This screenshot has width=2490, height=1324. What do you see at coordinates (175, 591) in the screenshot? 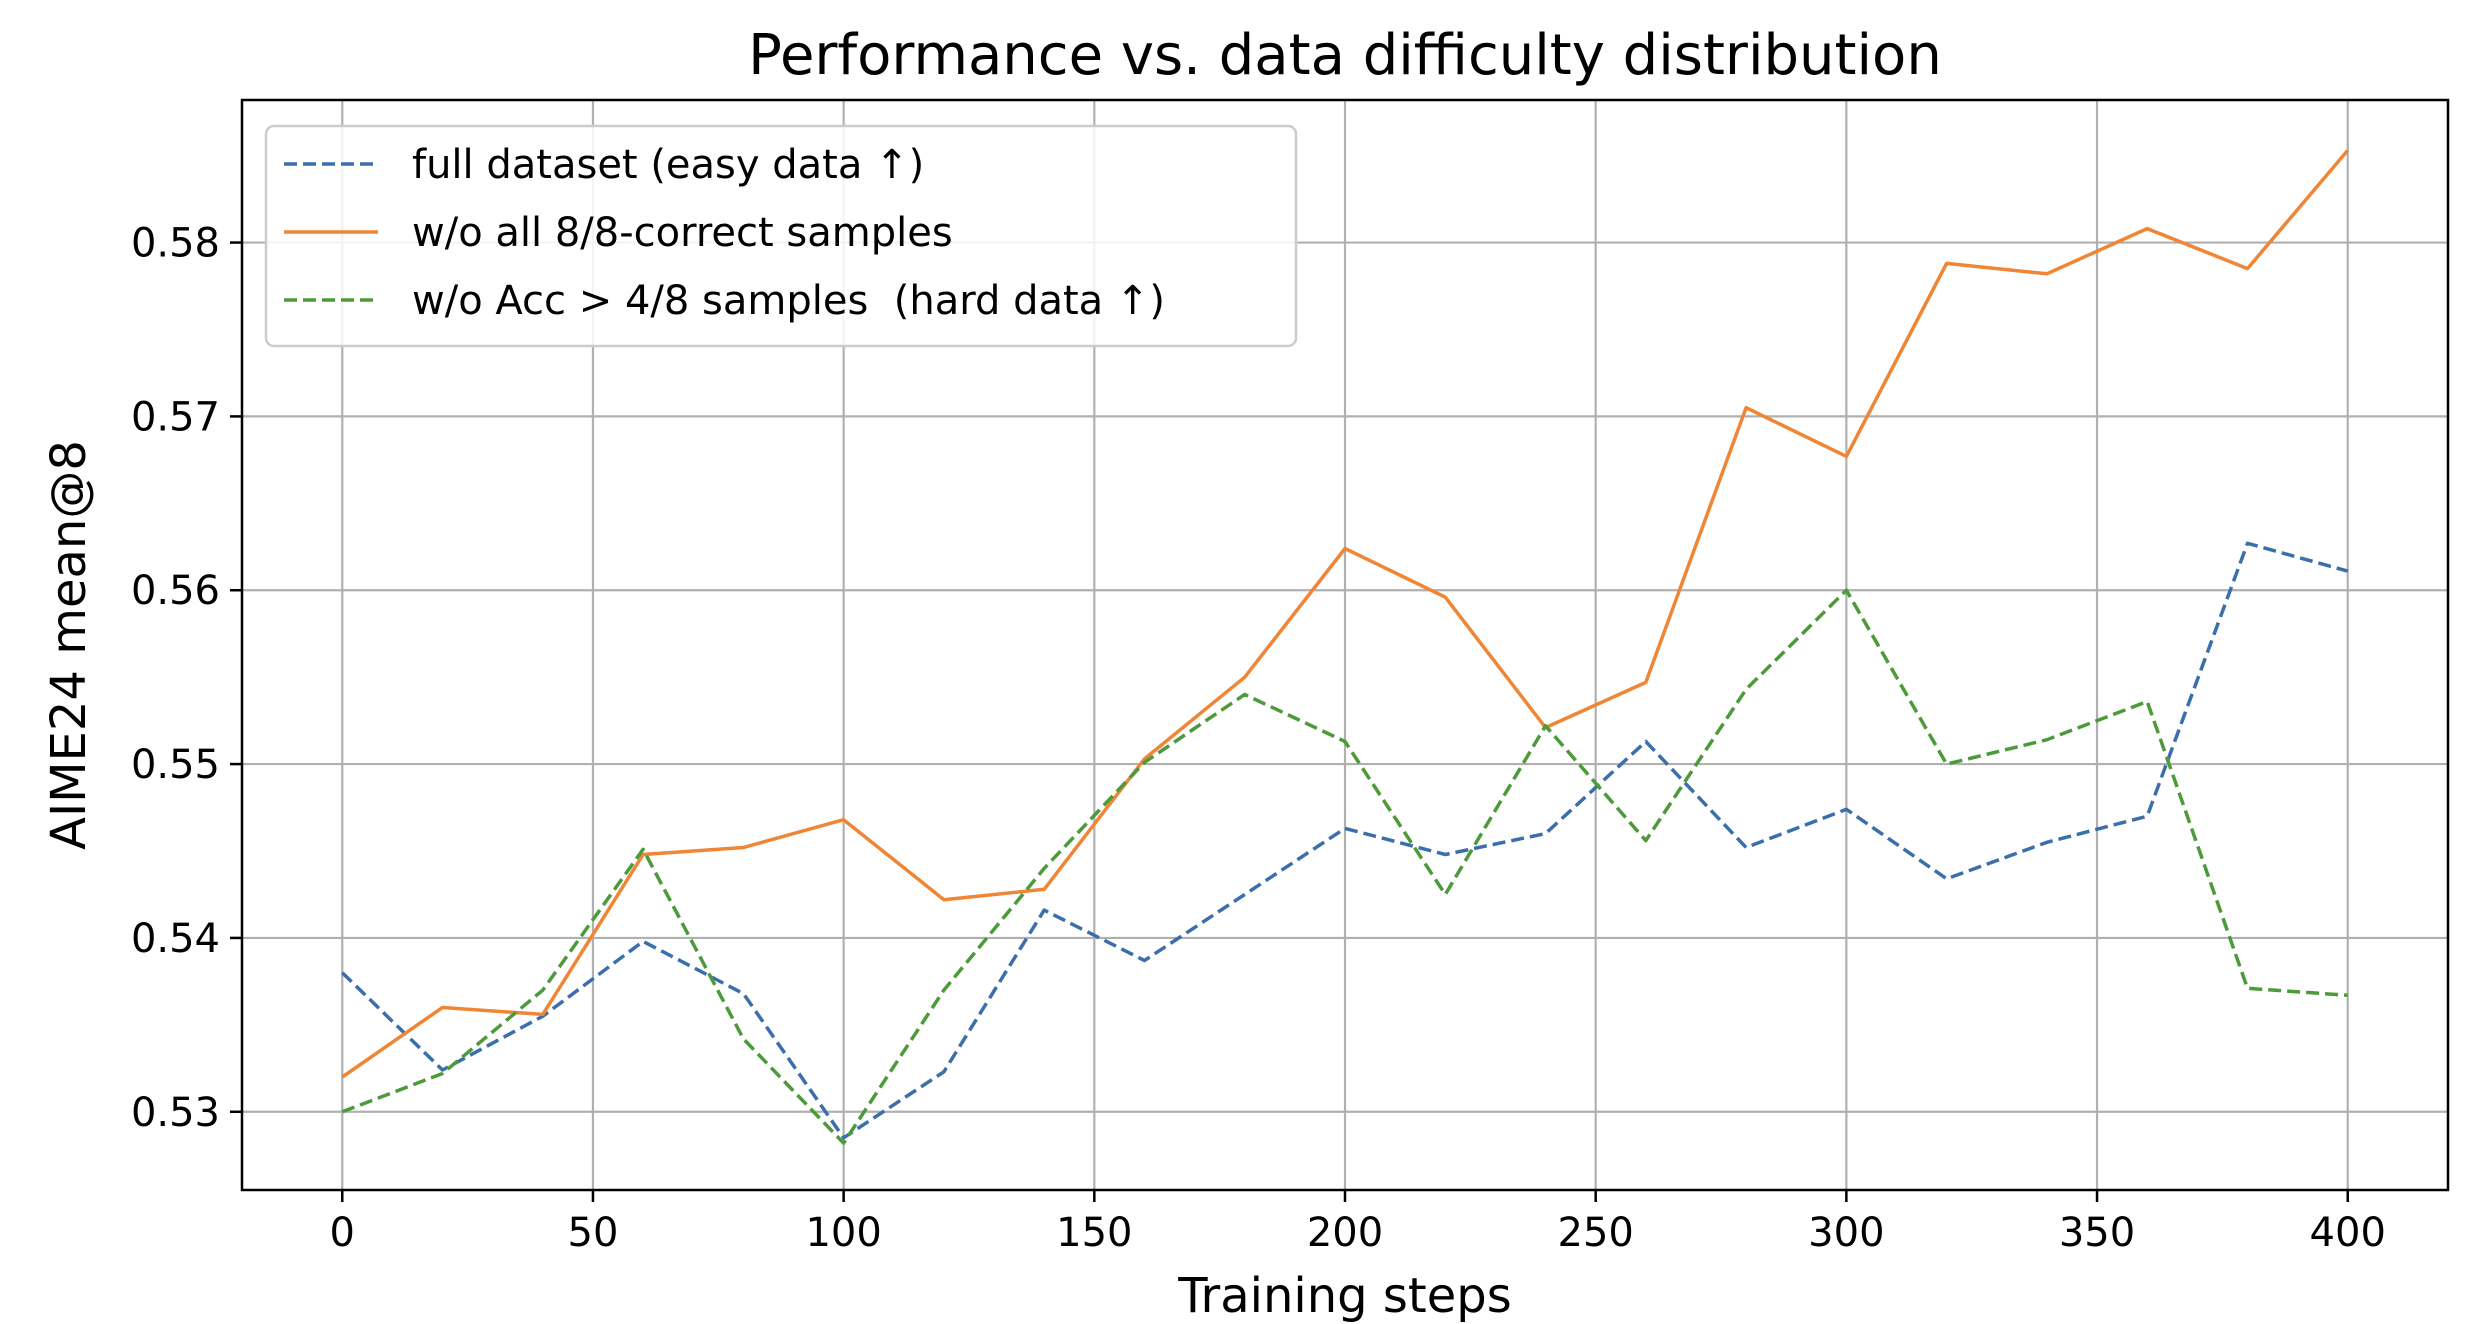
I see `y-tick-label: 0.56` at bounding box center [175, 591].